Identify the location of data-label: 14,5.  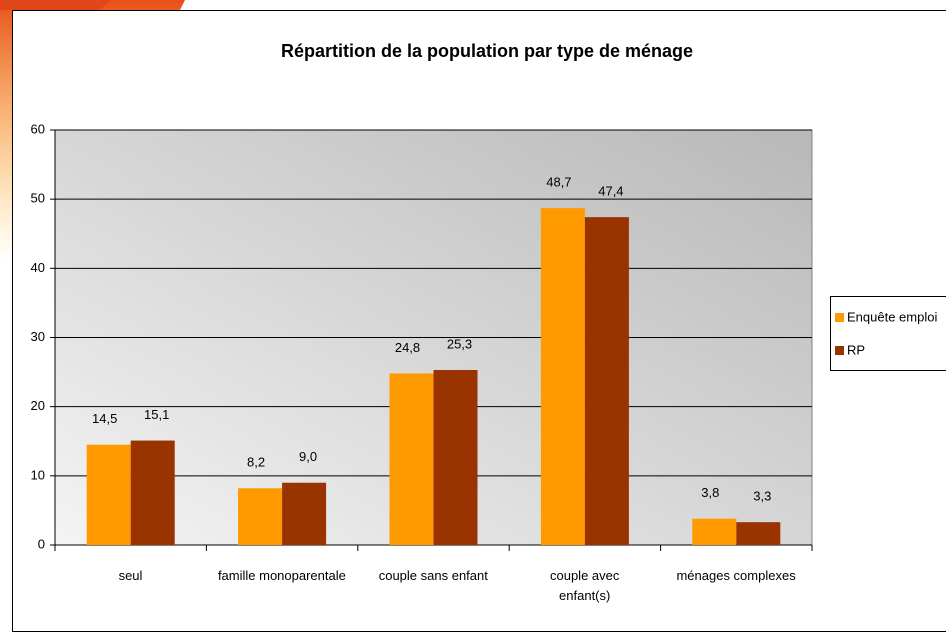
(104, 418).